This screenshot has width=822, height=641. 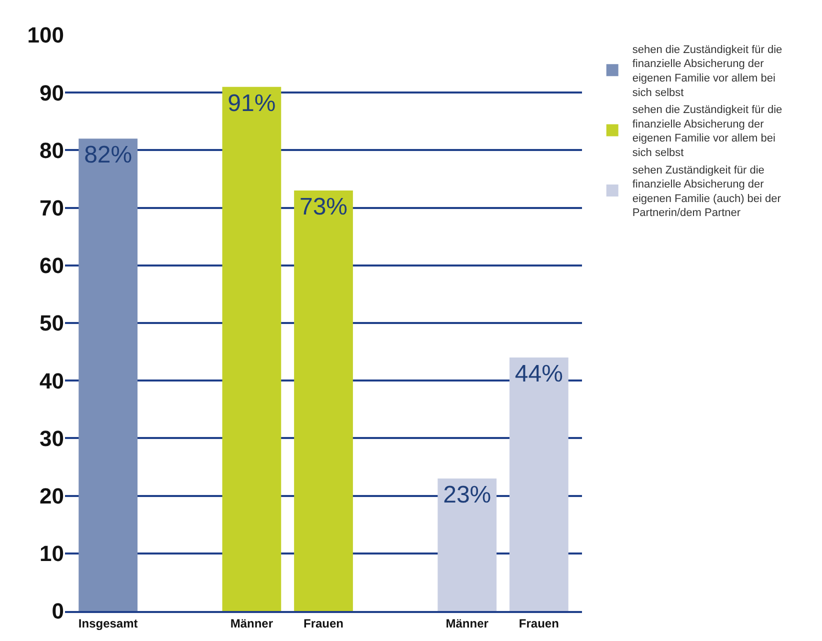 What do you see at coordinates (538, 374) in the screenshot?
I see `data-label: 44%` at bounding box center [538, 374].